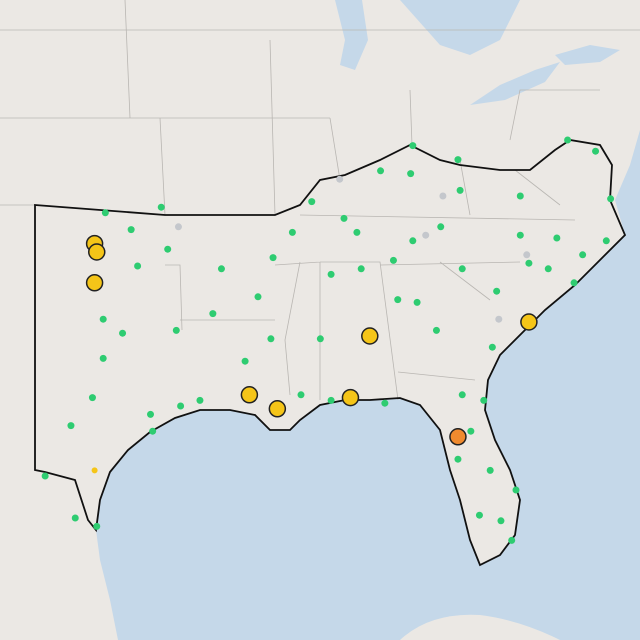  Describe the element at coordinates (480, 627) in the screenshot. I see `cuba` at that location.